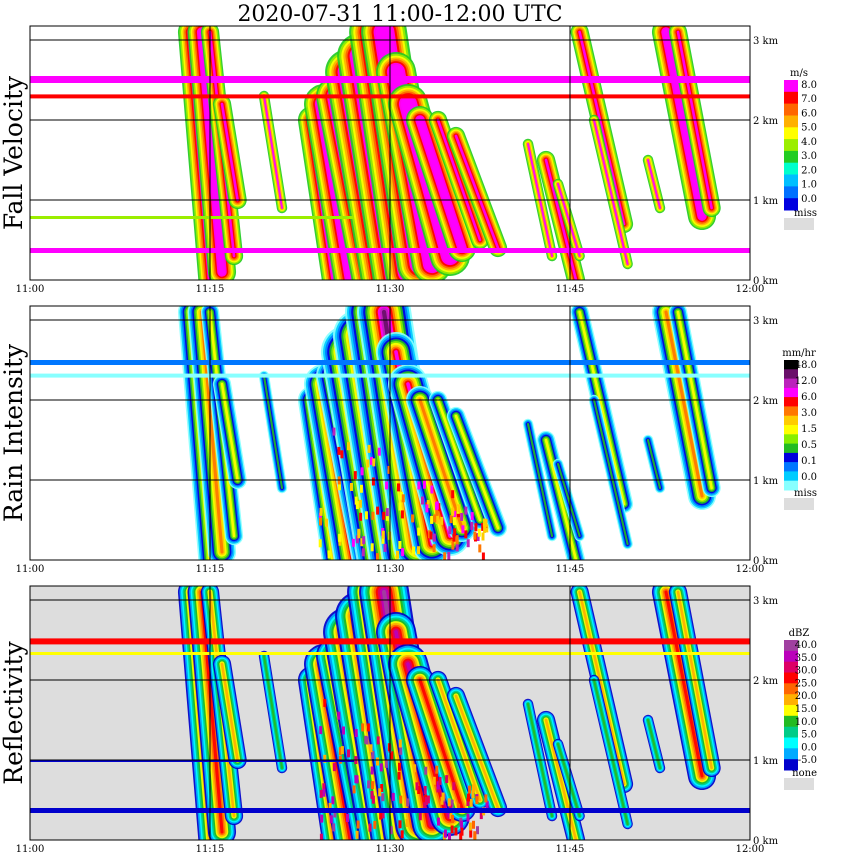 The width and height of the screenshot is (850, 868). Describe the element at coordinates (210, 849) in the screenshot. I see `x-tick-label: 11:15` at that location.